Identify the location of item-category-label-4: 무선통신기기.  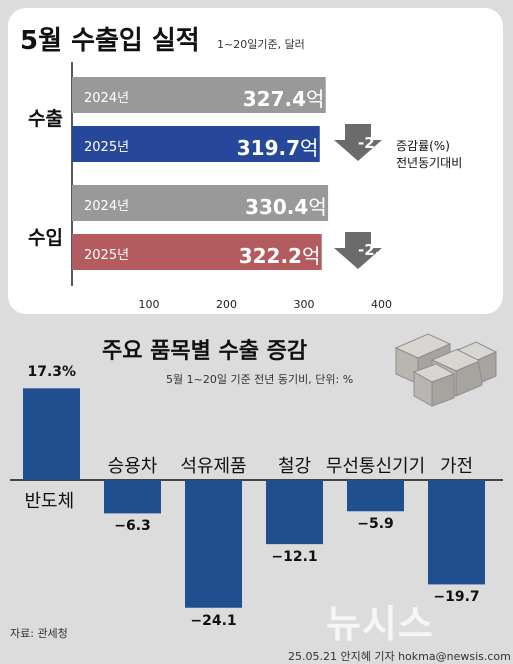
(375, 466).